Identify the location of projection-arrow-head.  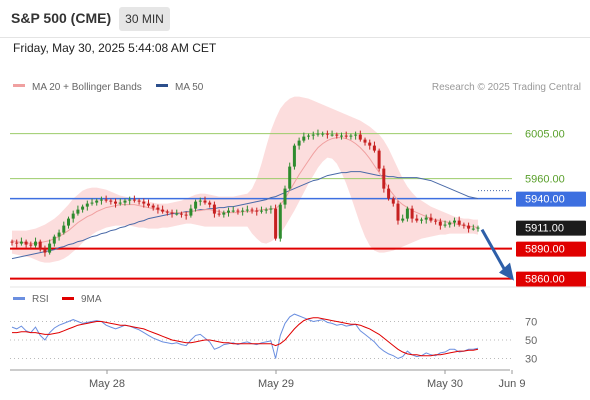
(506, 271).